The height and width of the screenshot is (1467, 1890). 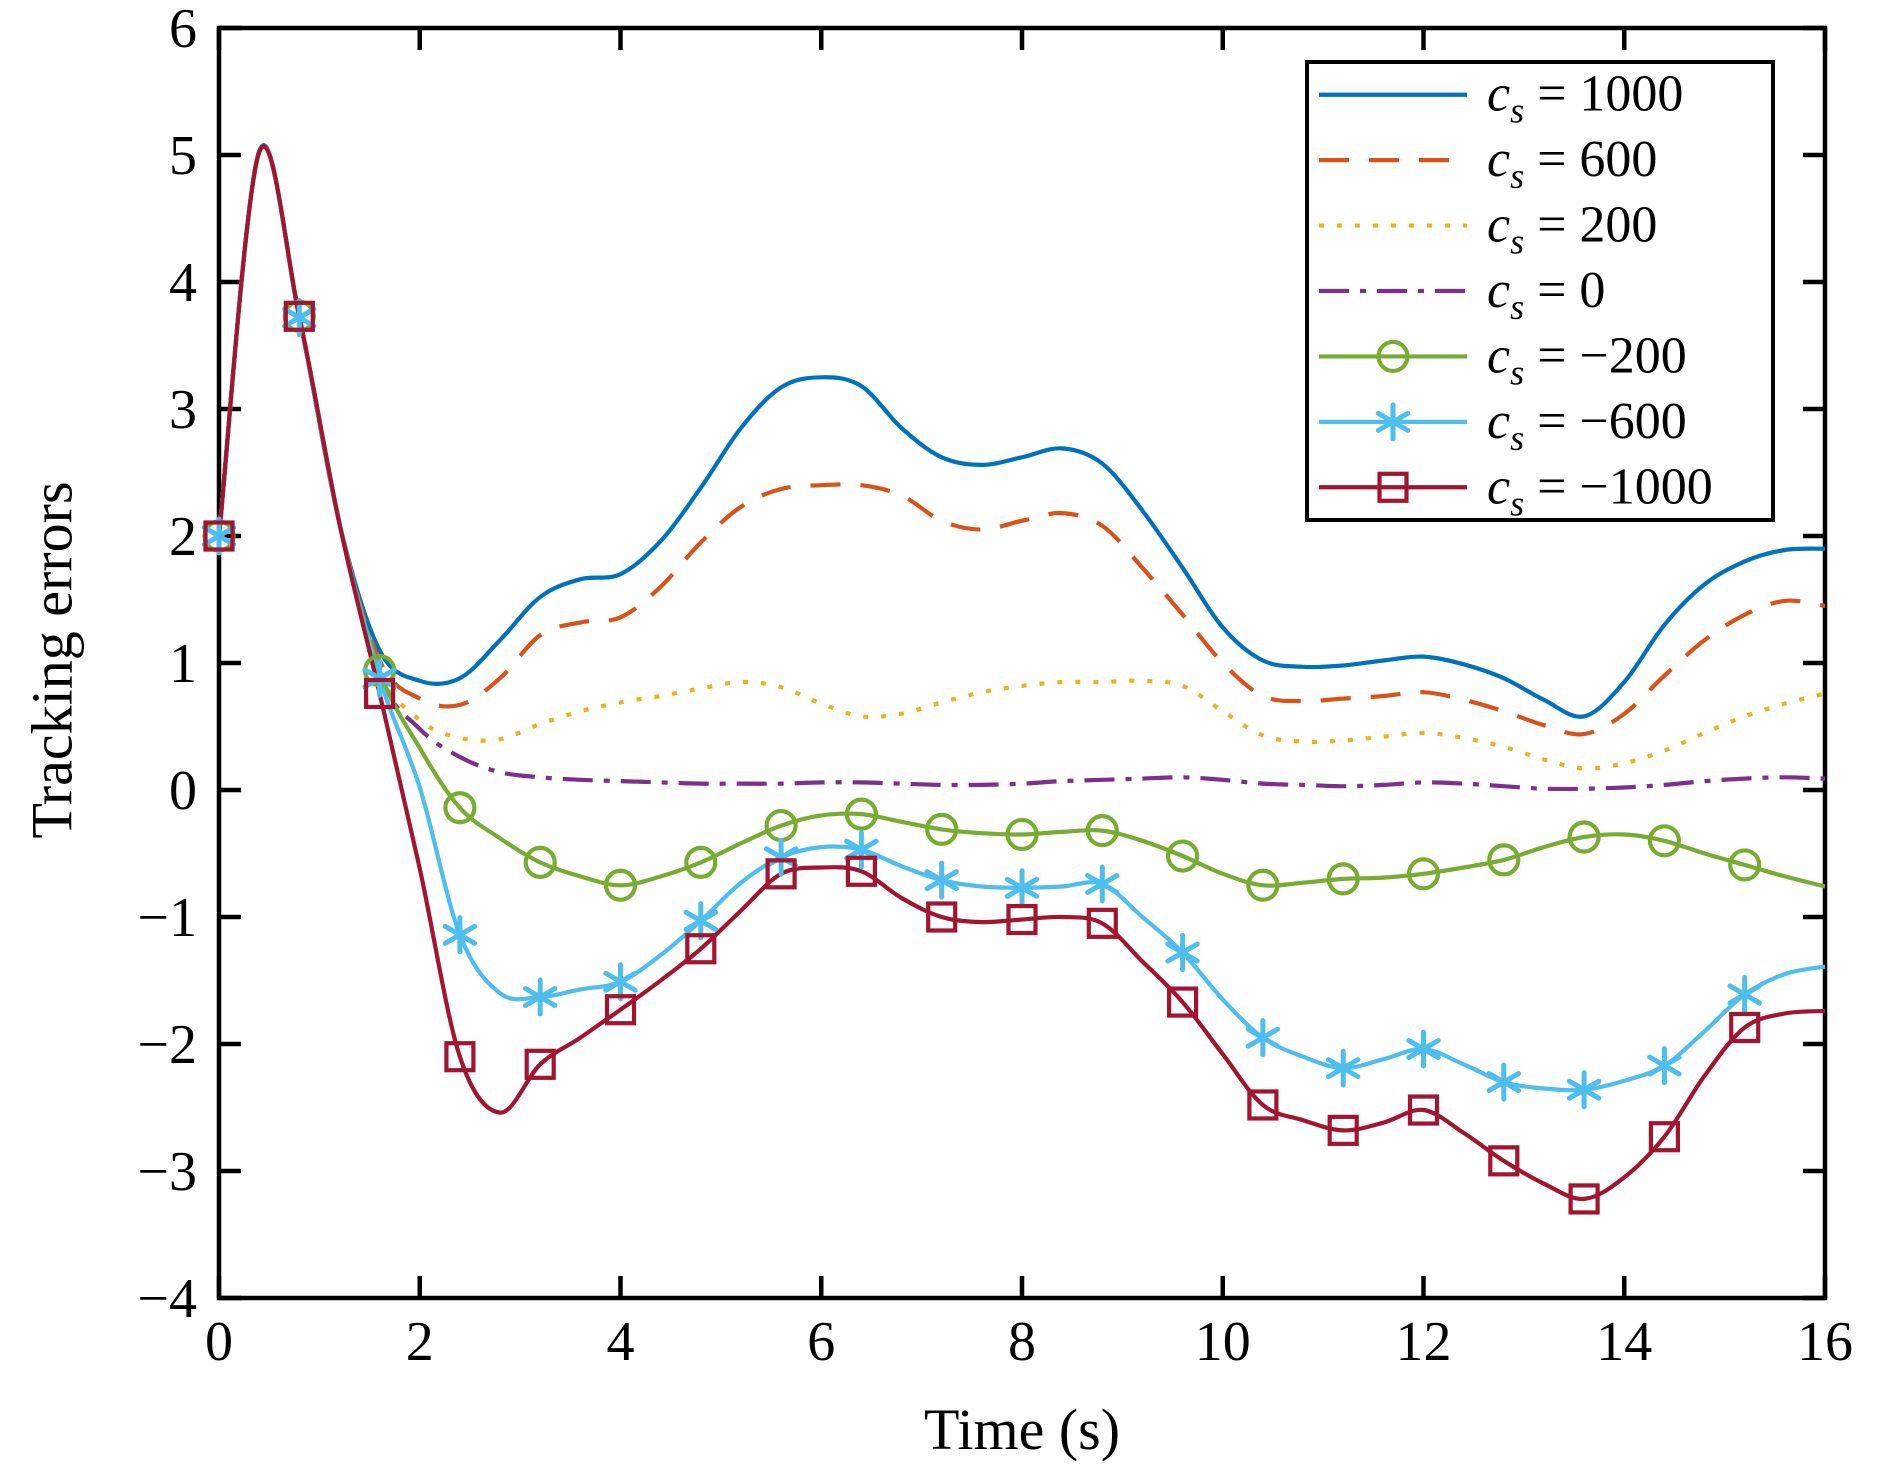 What do you see at coordinates (1624, 1342) in the screenshot?
I see `x-tick-label: 14` at bounding box center [1624, 1342].